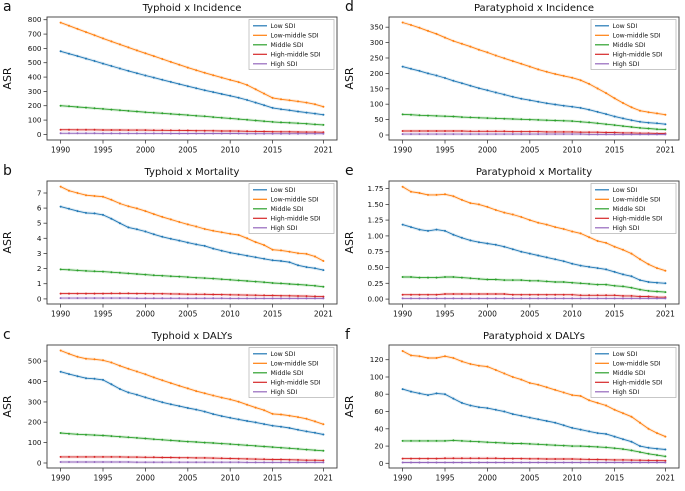 The height and width of the screenshot is (491, 685). What do you see at coordinates (192, 8) in the screenshot?
I see `svg-text: Typhoid x Incidence` at bounding box center [192, 8].